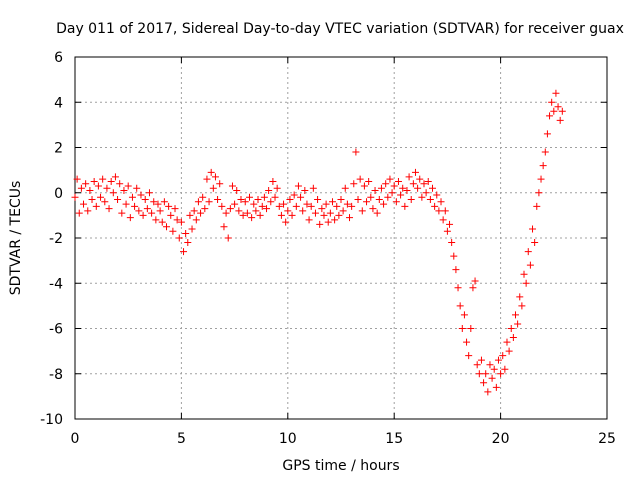 This screenshot has width=640, height=480. I want to click on x-tick-label: 10, so click(288, 439).